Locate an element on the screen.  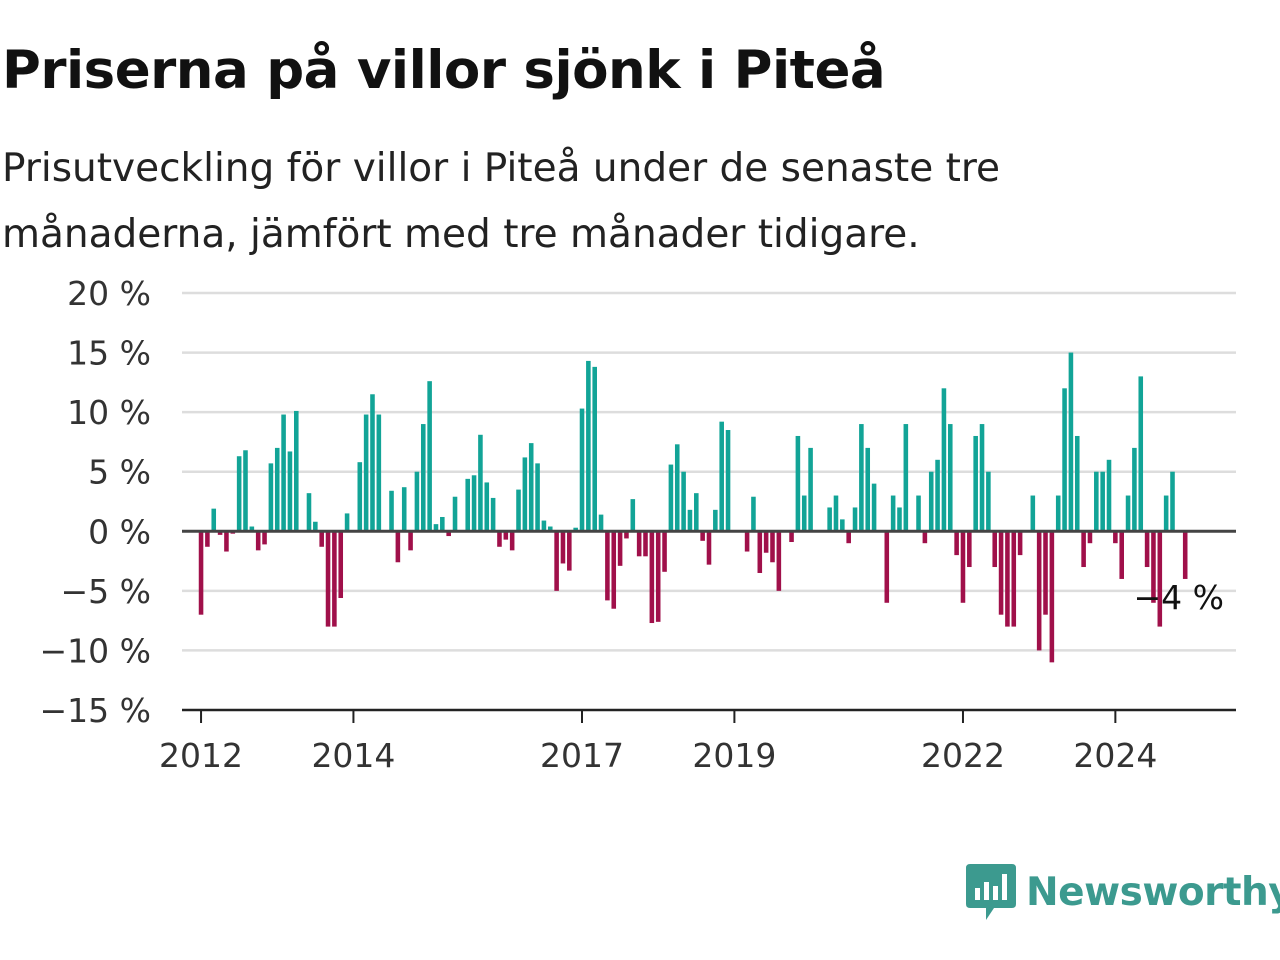
x-tick-label: 2014 is located at coordinates (353, 755).